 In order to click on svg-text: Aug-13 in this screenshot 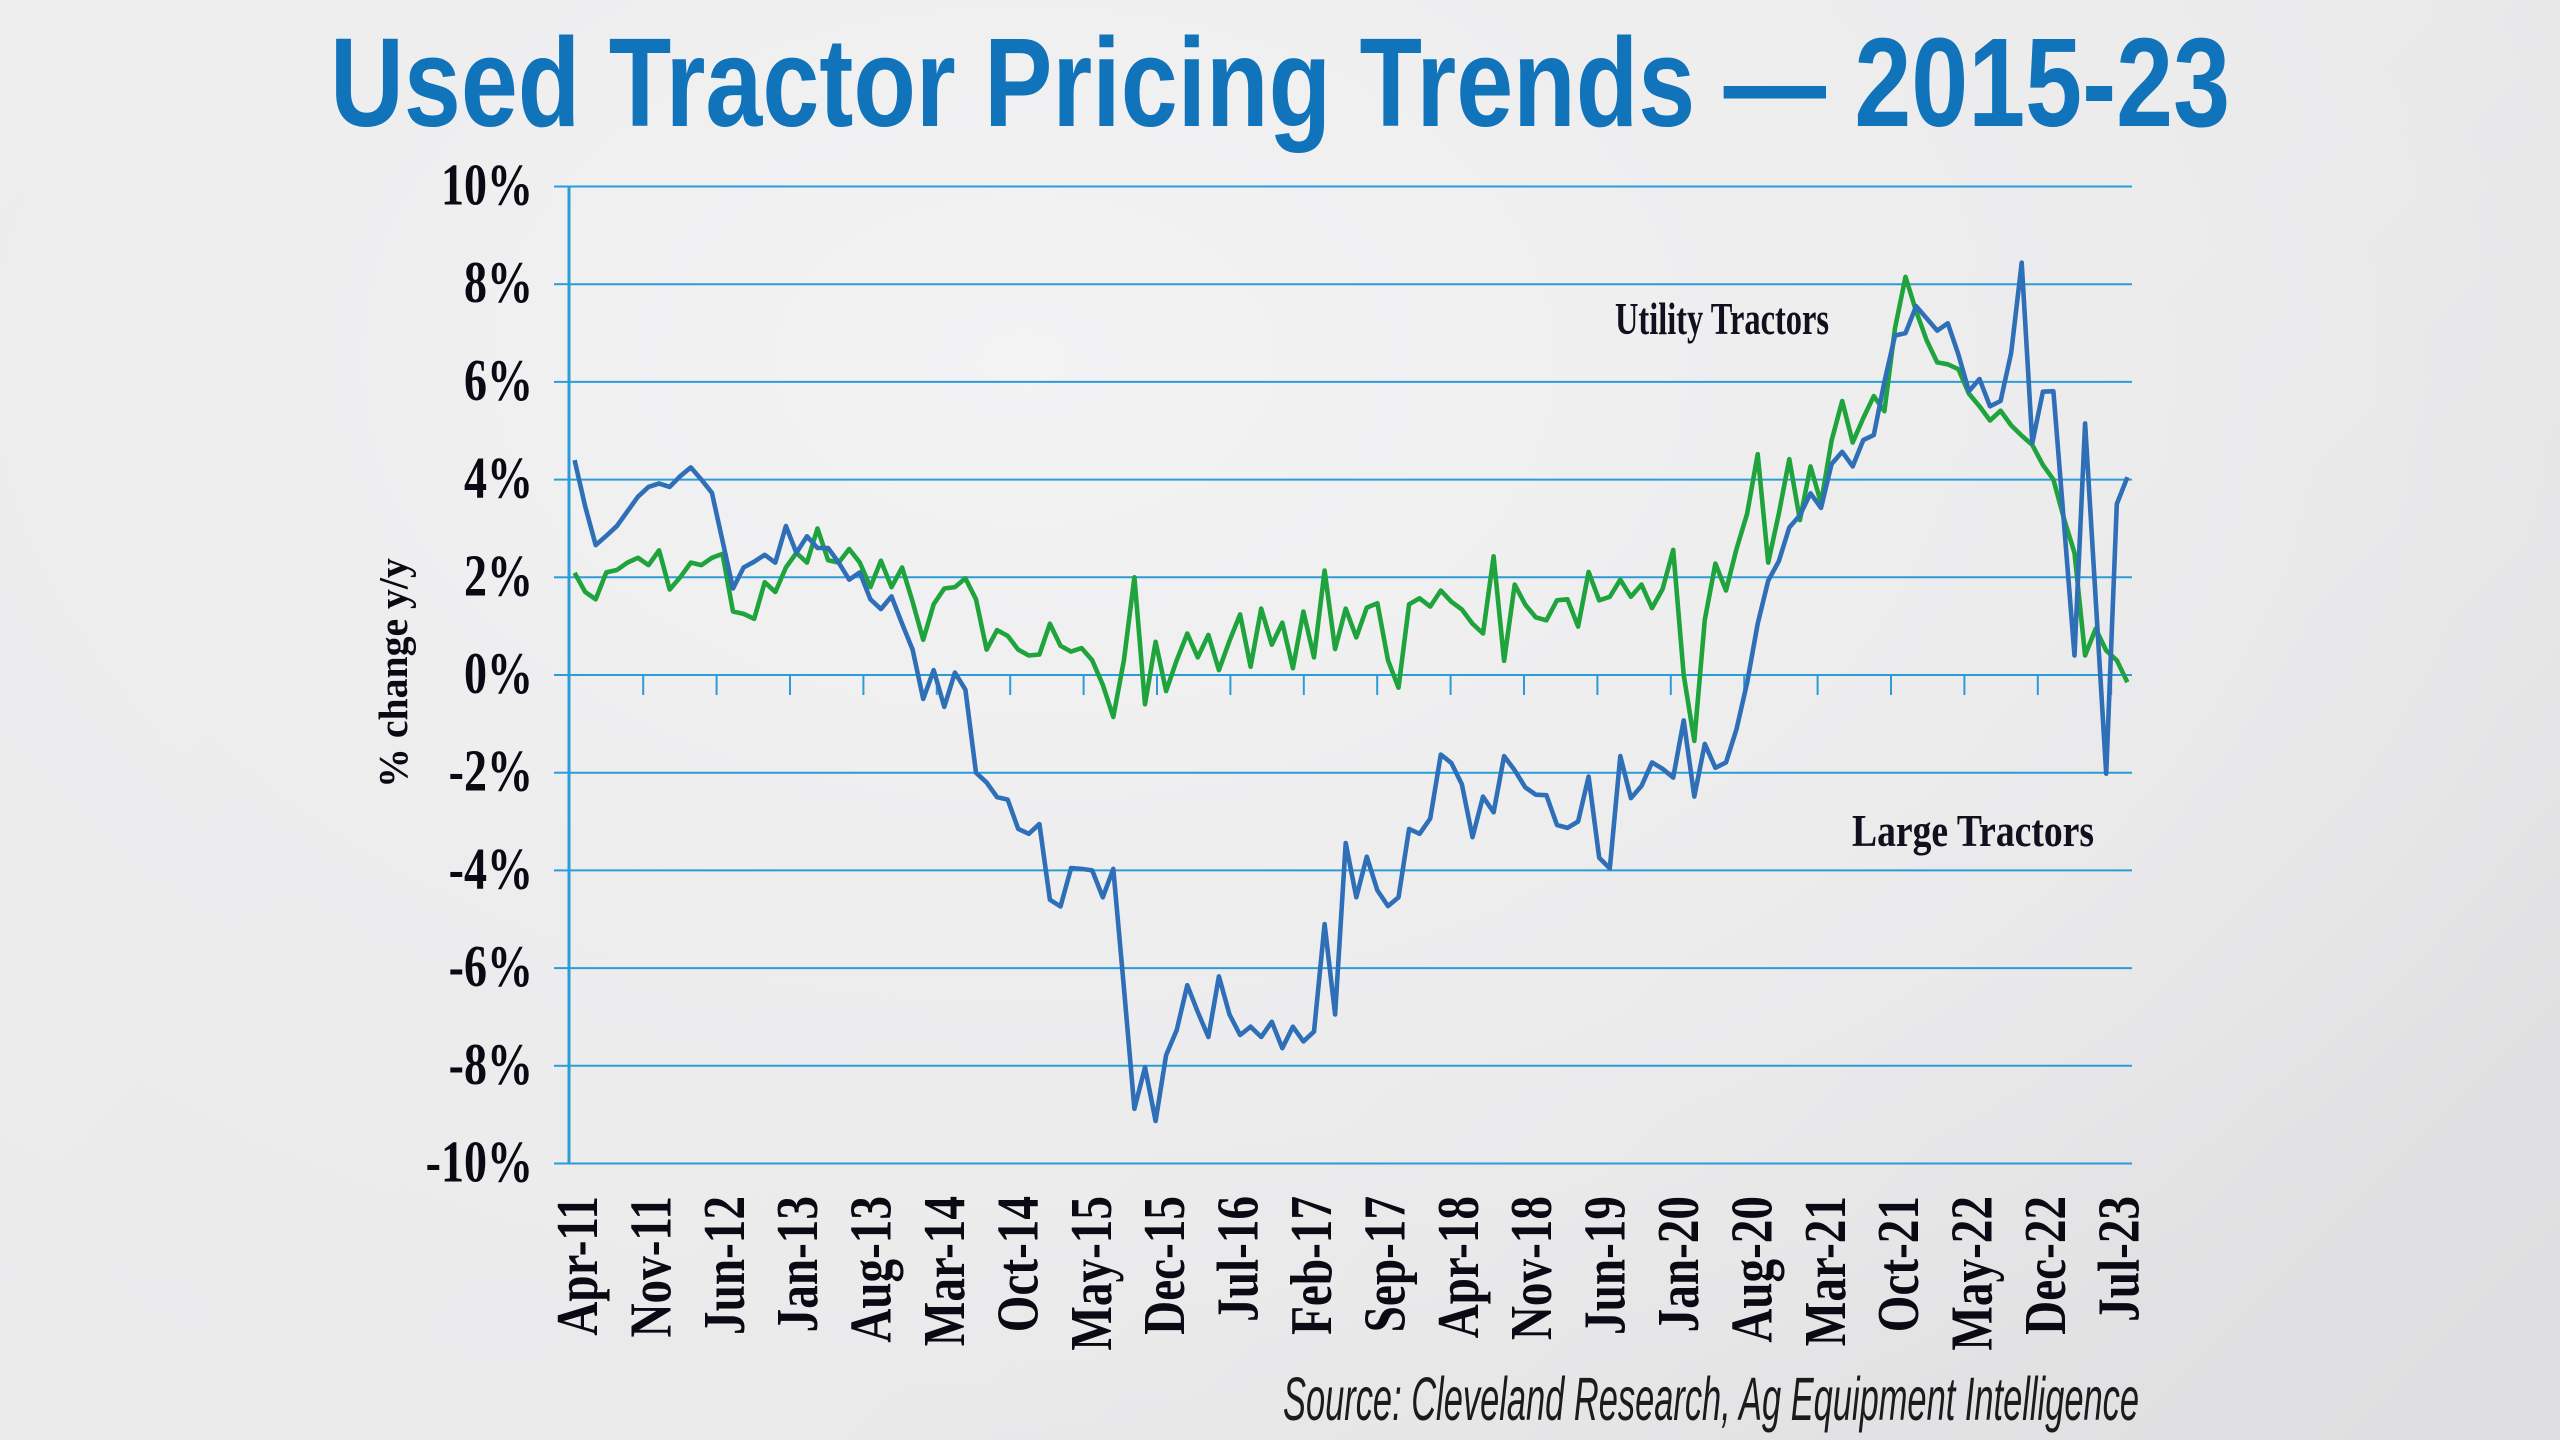, I will do `click(871, 1269)`.